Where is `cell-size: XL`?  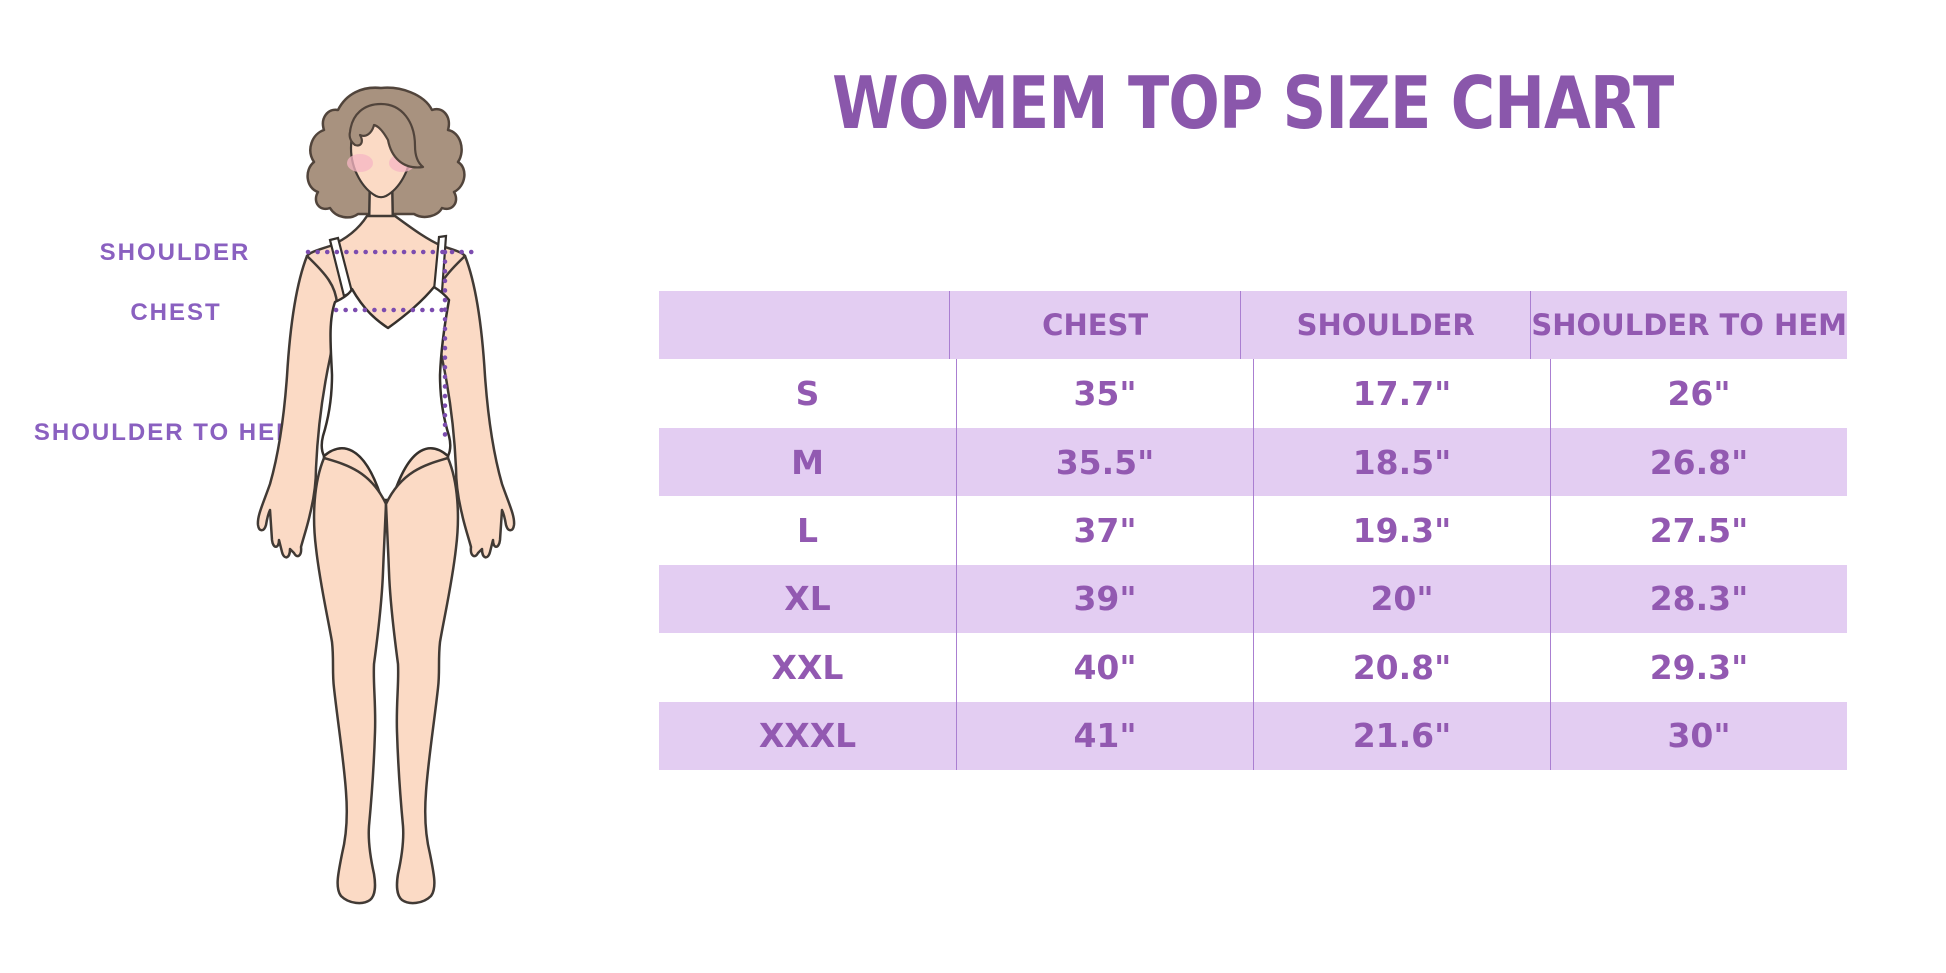
cell-size: XL is located at coordinates (807, 599).